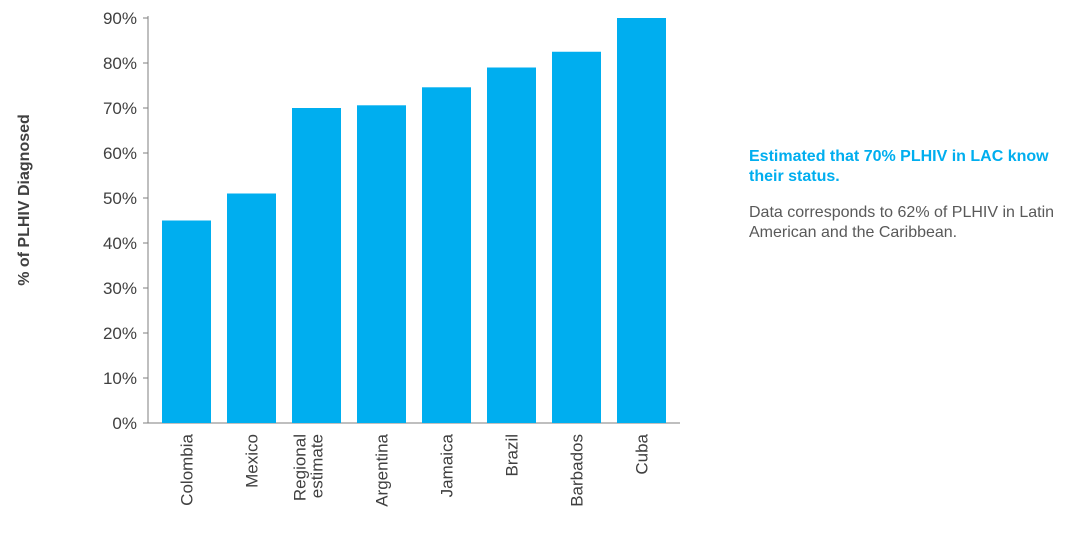 This screenshot has width=1089, height=536. Describe the element at coordinates (120, 18) in the screenshot. I see `y-tick-label: 90%` at that location.